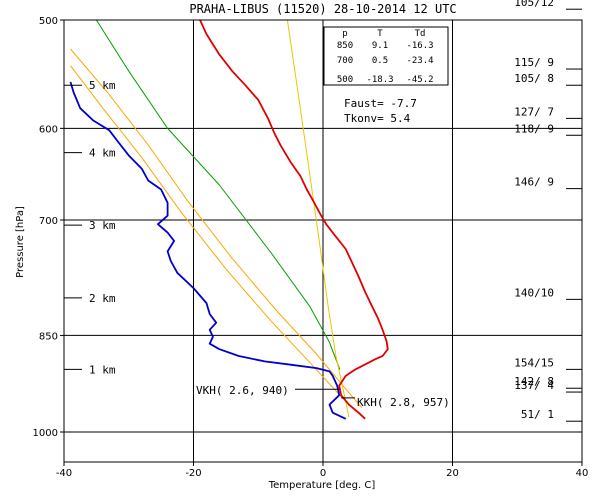 This screenshot has height=500, width=600. I want to click on y-axis-label: Pressure [hPa], so click(20, 242).